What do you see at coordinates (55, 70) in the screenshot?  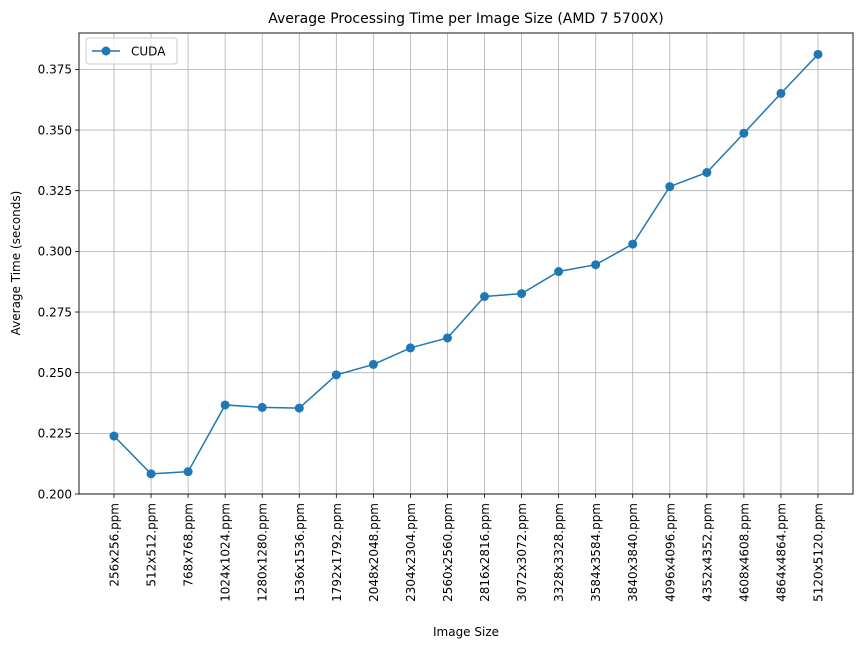 I see `y-tick-label: 0.375` at bounding box center [55, 70].